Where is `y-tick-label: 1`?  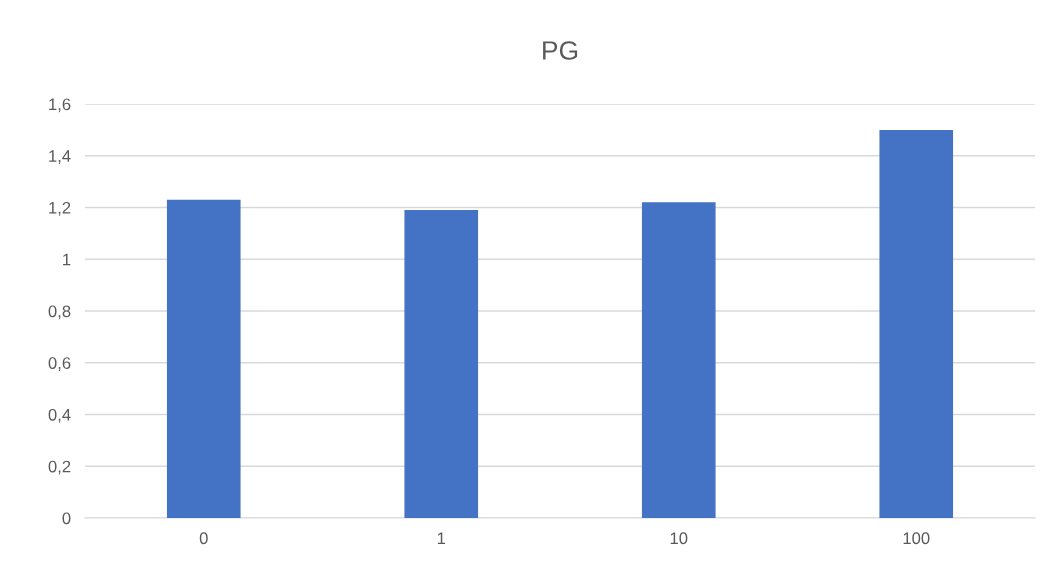
y-tick-label: 1 is located at coordinates (67, 259).